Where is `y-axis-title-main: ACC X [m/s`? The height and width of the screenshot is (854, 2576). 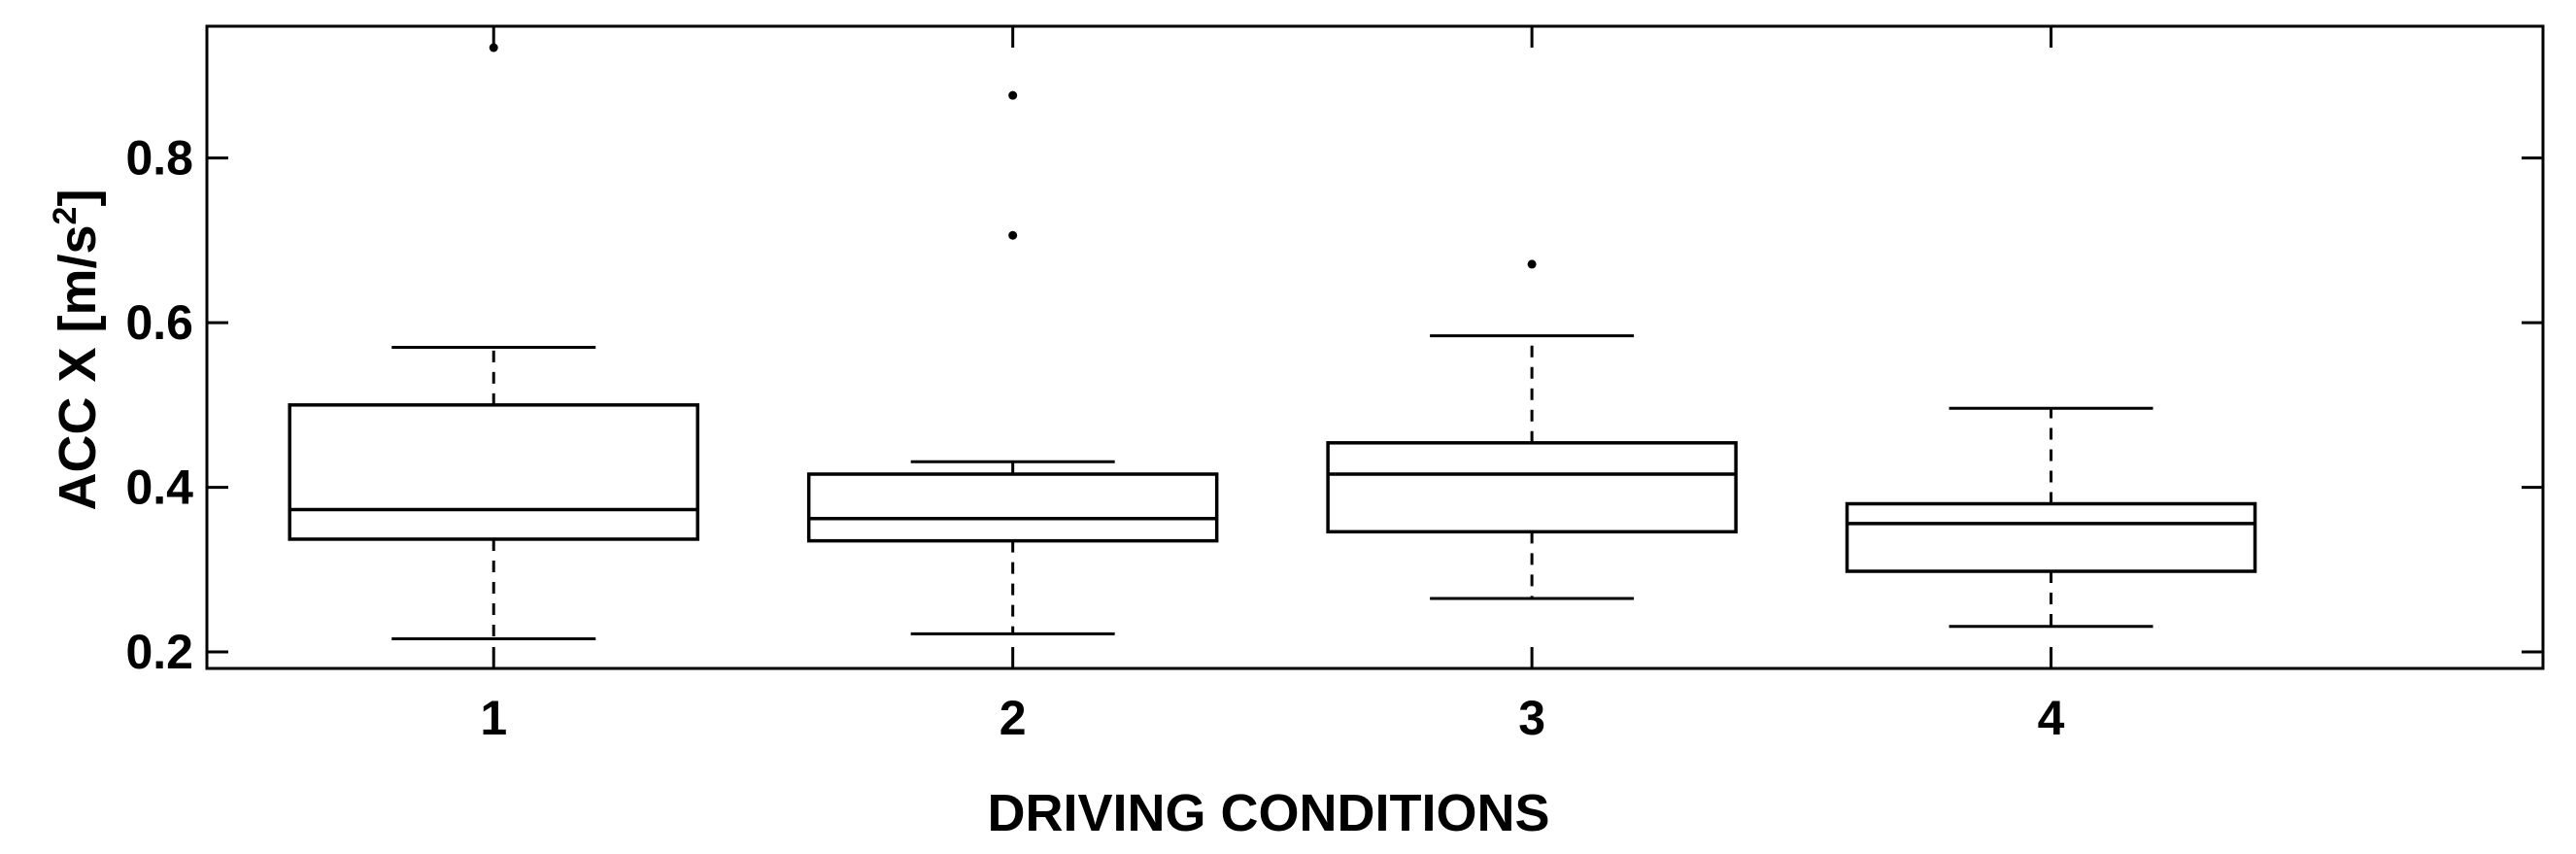
y-axis-title-main: ACC X [m/s is located at coordinates (78, 367).